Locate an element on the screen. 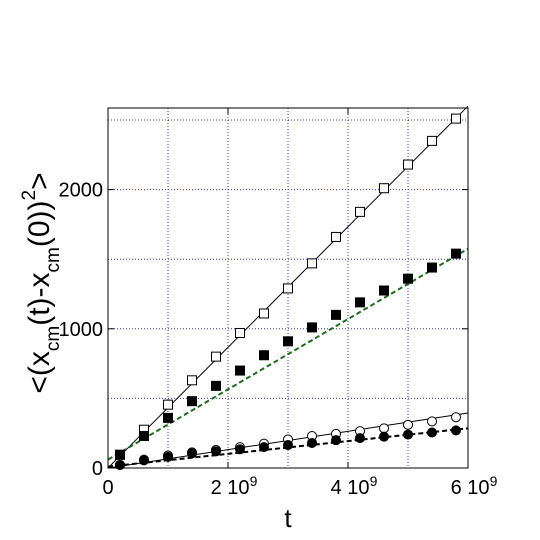 This screenshot has width=540, height=540. y-tick-label: 0 is located at coordinates (97, 469).